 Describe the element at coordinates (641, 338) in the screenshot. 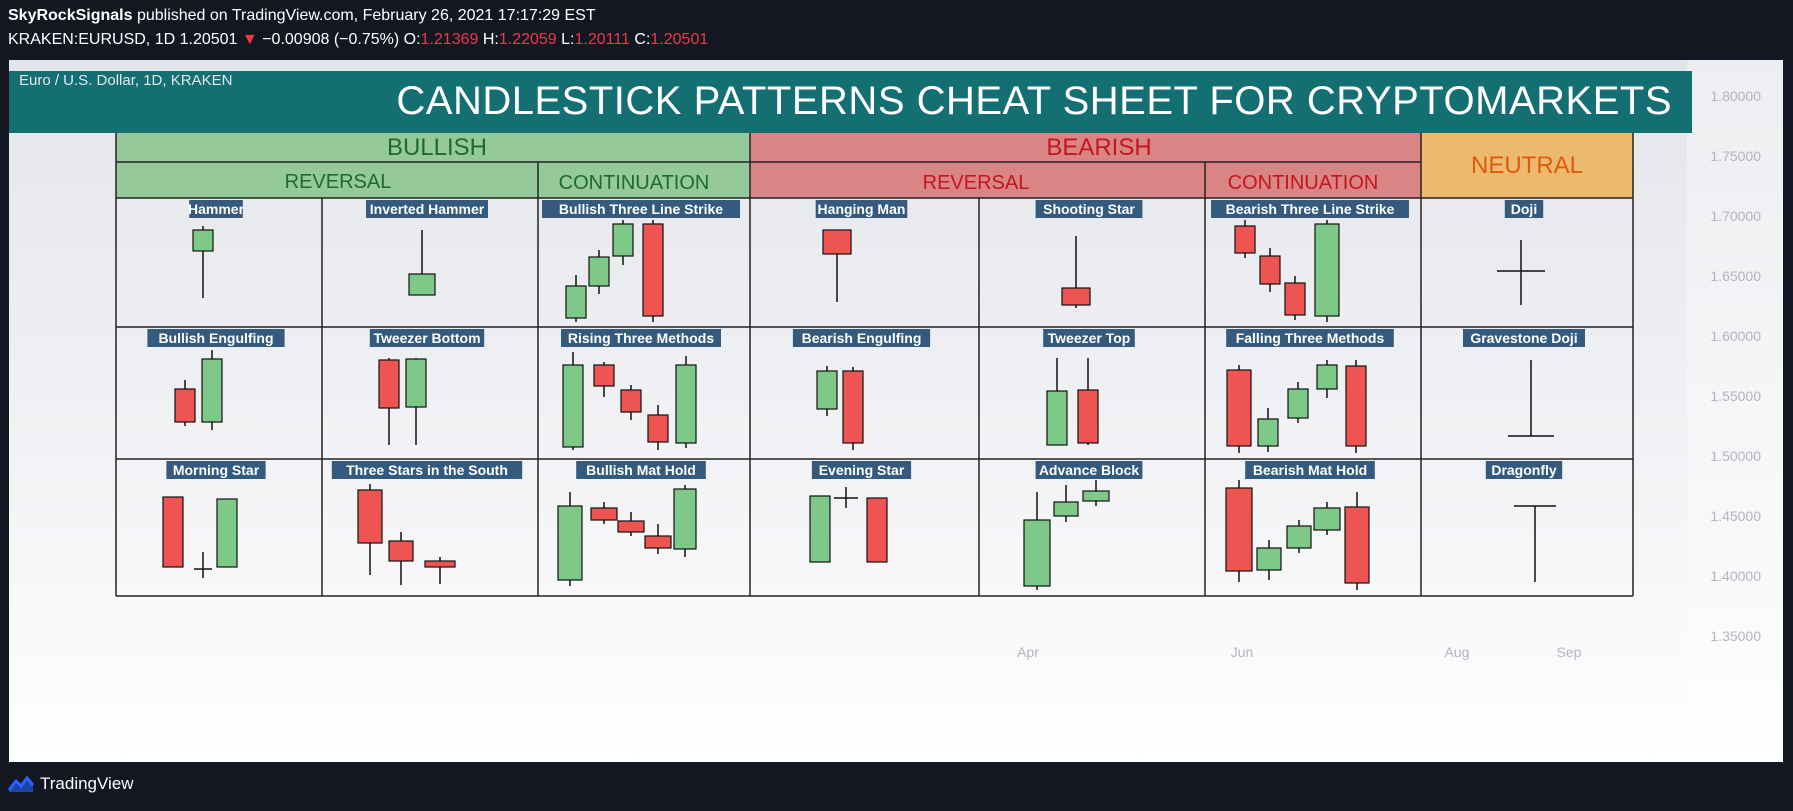

I see `pattern-label: Rising Three Methods` at that location.